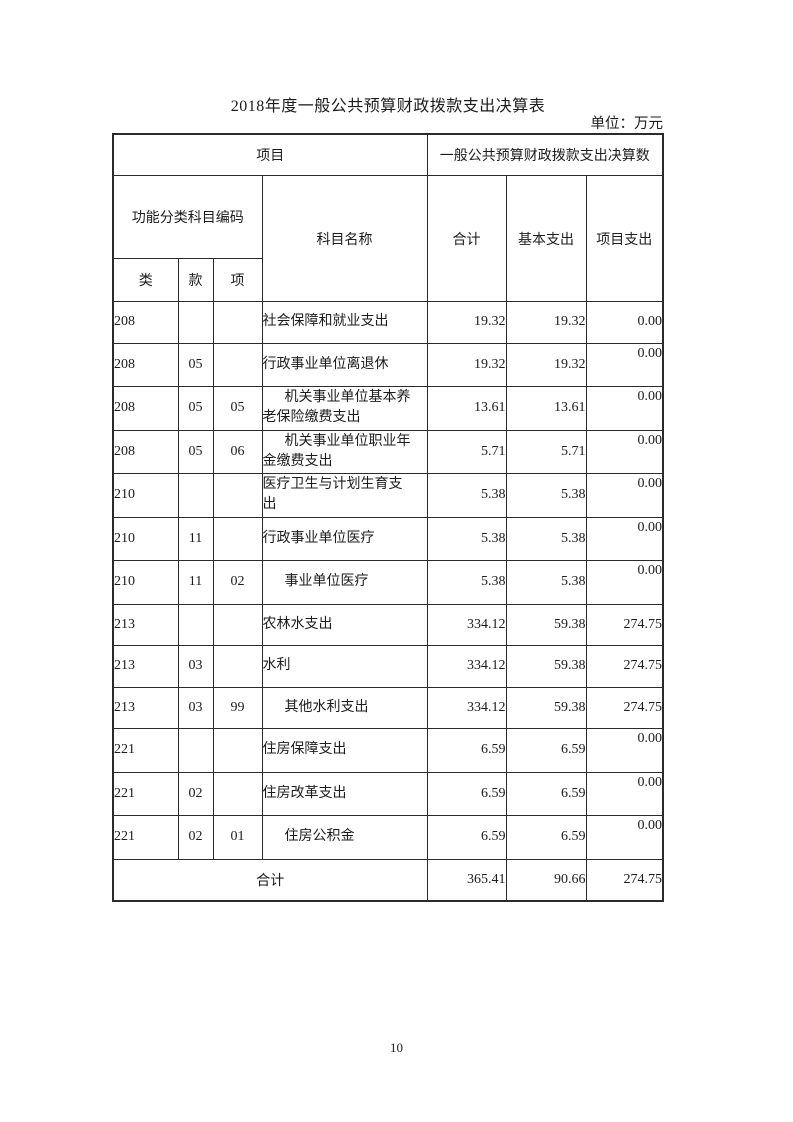 The width and height of the screenshot is (793, 1122). I want to click on total-sum-cell: 365.41, so click(466, 879).